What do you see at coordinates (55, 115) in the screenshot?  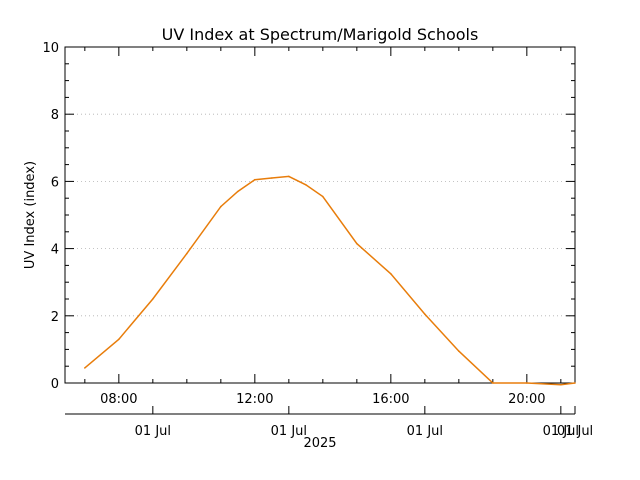 I see `y-tick-label: 8` at bounding box center [55, 115].